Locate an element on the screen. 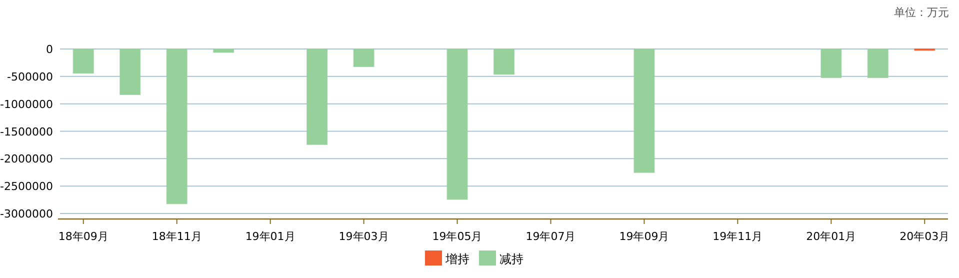 This screenshot has height=278, width=959. text: 单位：万元 is located at coordinates (921, 12).